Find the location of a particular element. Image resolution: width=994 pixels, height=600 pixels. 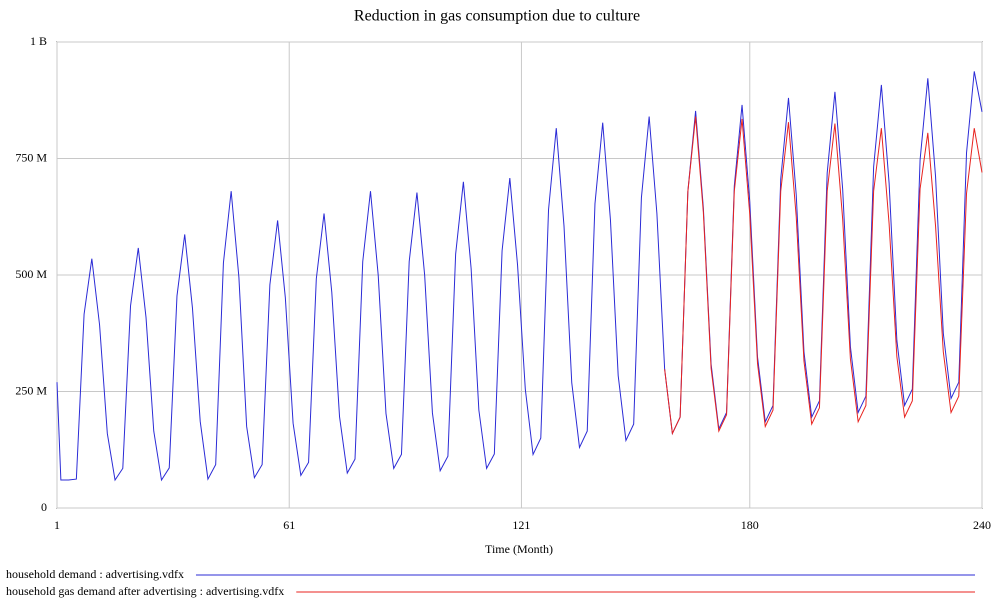

x-tick-label: 1 is located at coordinates (57, 525).